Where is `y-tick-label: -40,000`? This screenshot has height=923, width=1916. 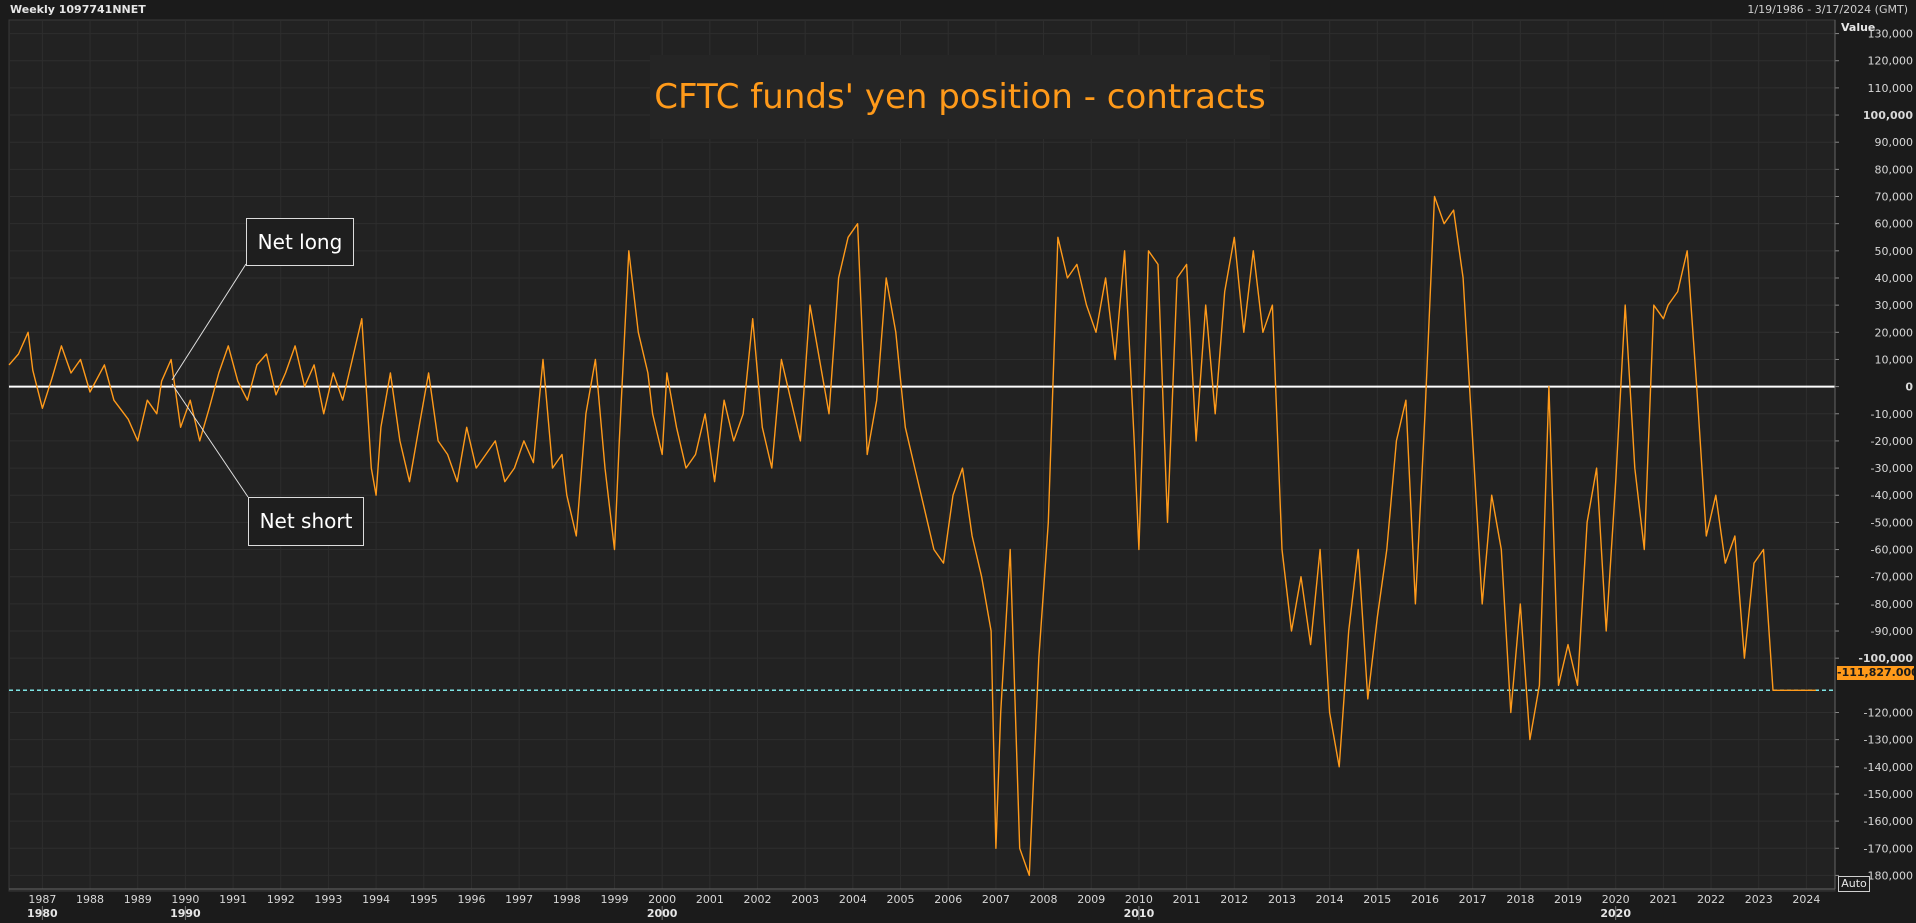
y-tick-label: -40,000 is located at coordinates (1892, 495).